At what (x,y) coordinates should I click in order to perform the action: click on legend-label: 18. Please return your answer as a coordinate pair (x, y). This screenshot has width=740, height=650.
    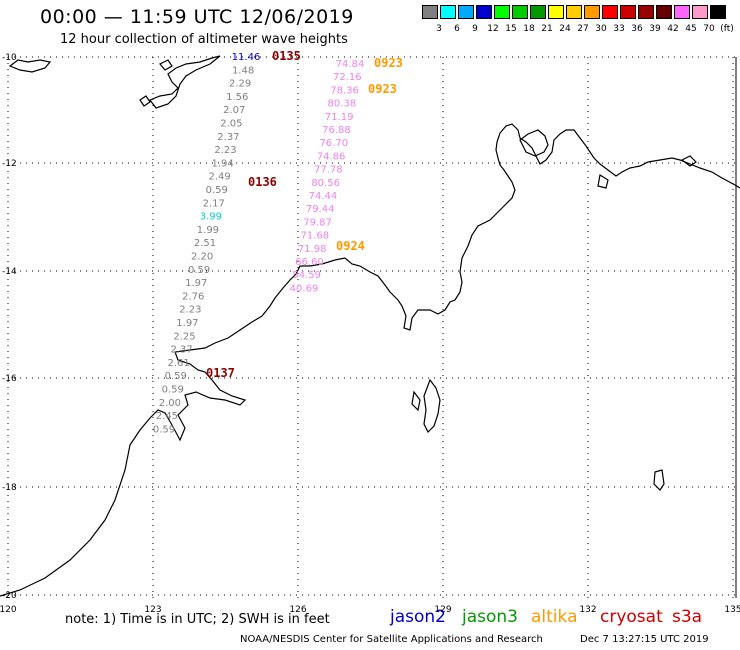
    Looking at the image, I should click on (529, 29).